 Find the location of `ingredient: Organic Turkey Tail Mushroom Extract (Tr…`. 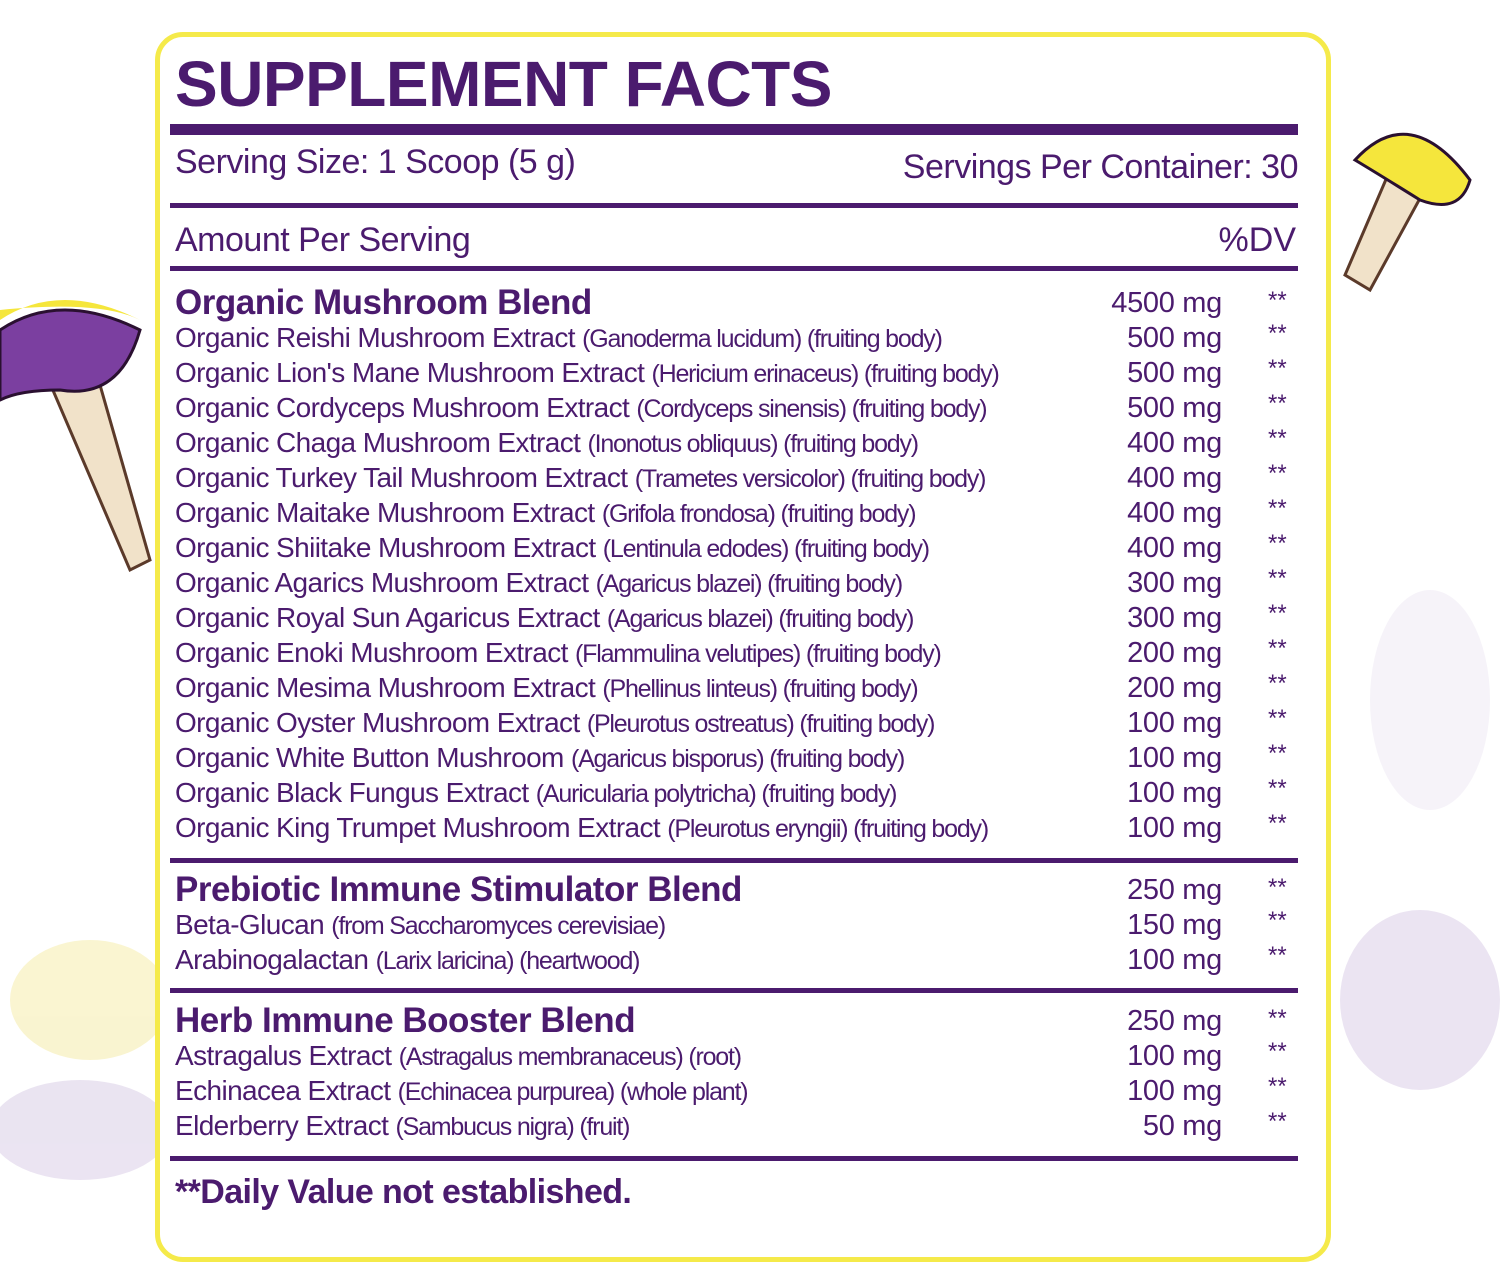

ingredient: Organic Turkey Tail Mushroom Extract (Tr… is located at coordinates (581, 477).